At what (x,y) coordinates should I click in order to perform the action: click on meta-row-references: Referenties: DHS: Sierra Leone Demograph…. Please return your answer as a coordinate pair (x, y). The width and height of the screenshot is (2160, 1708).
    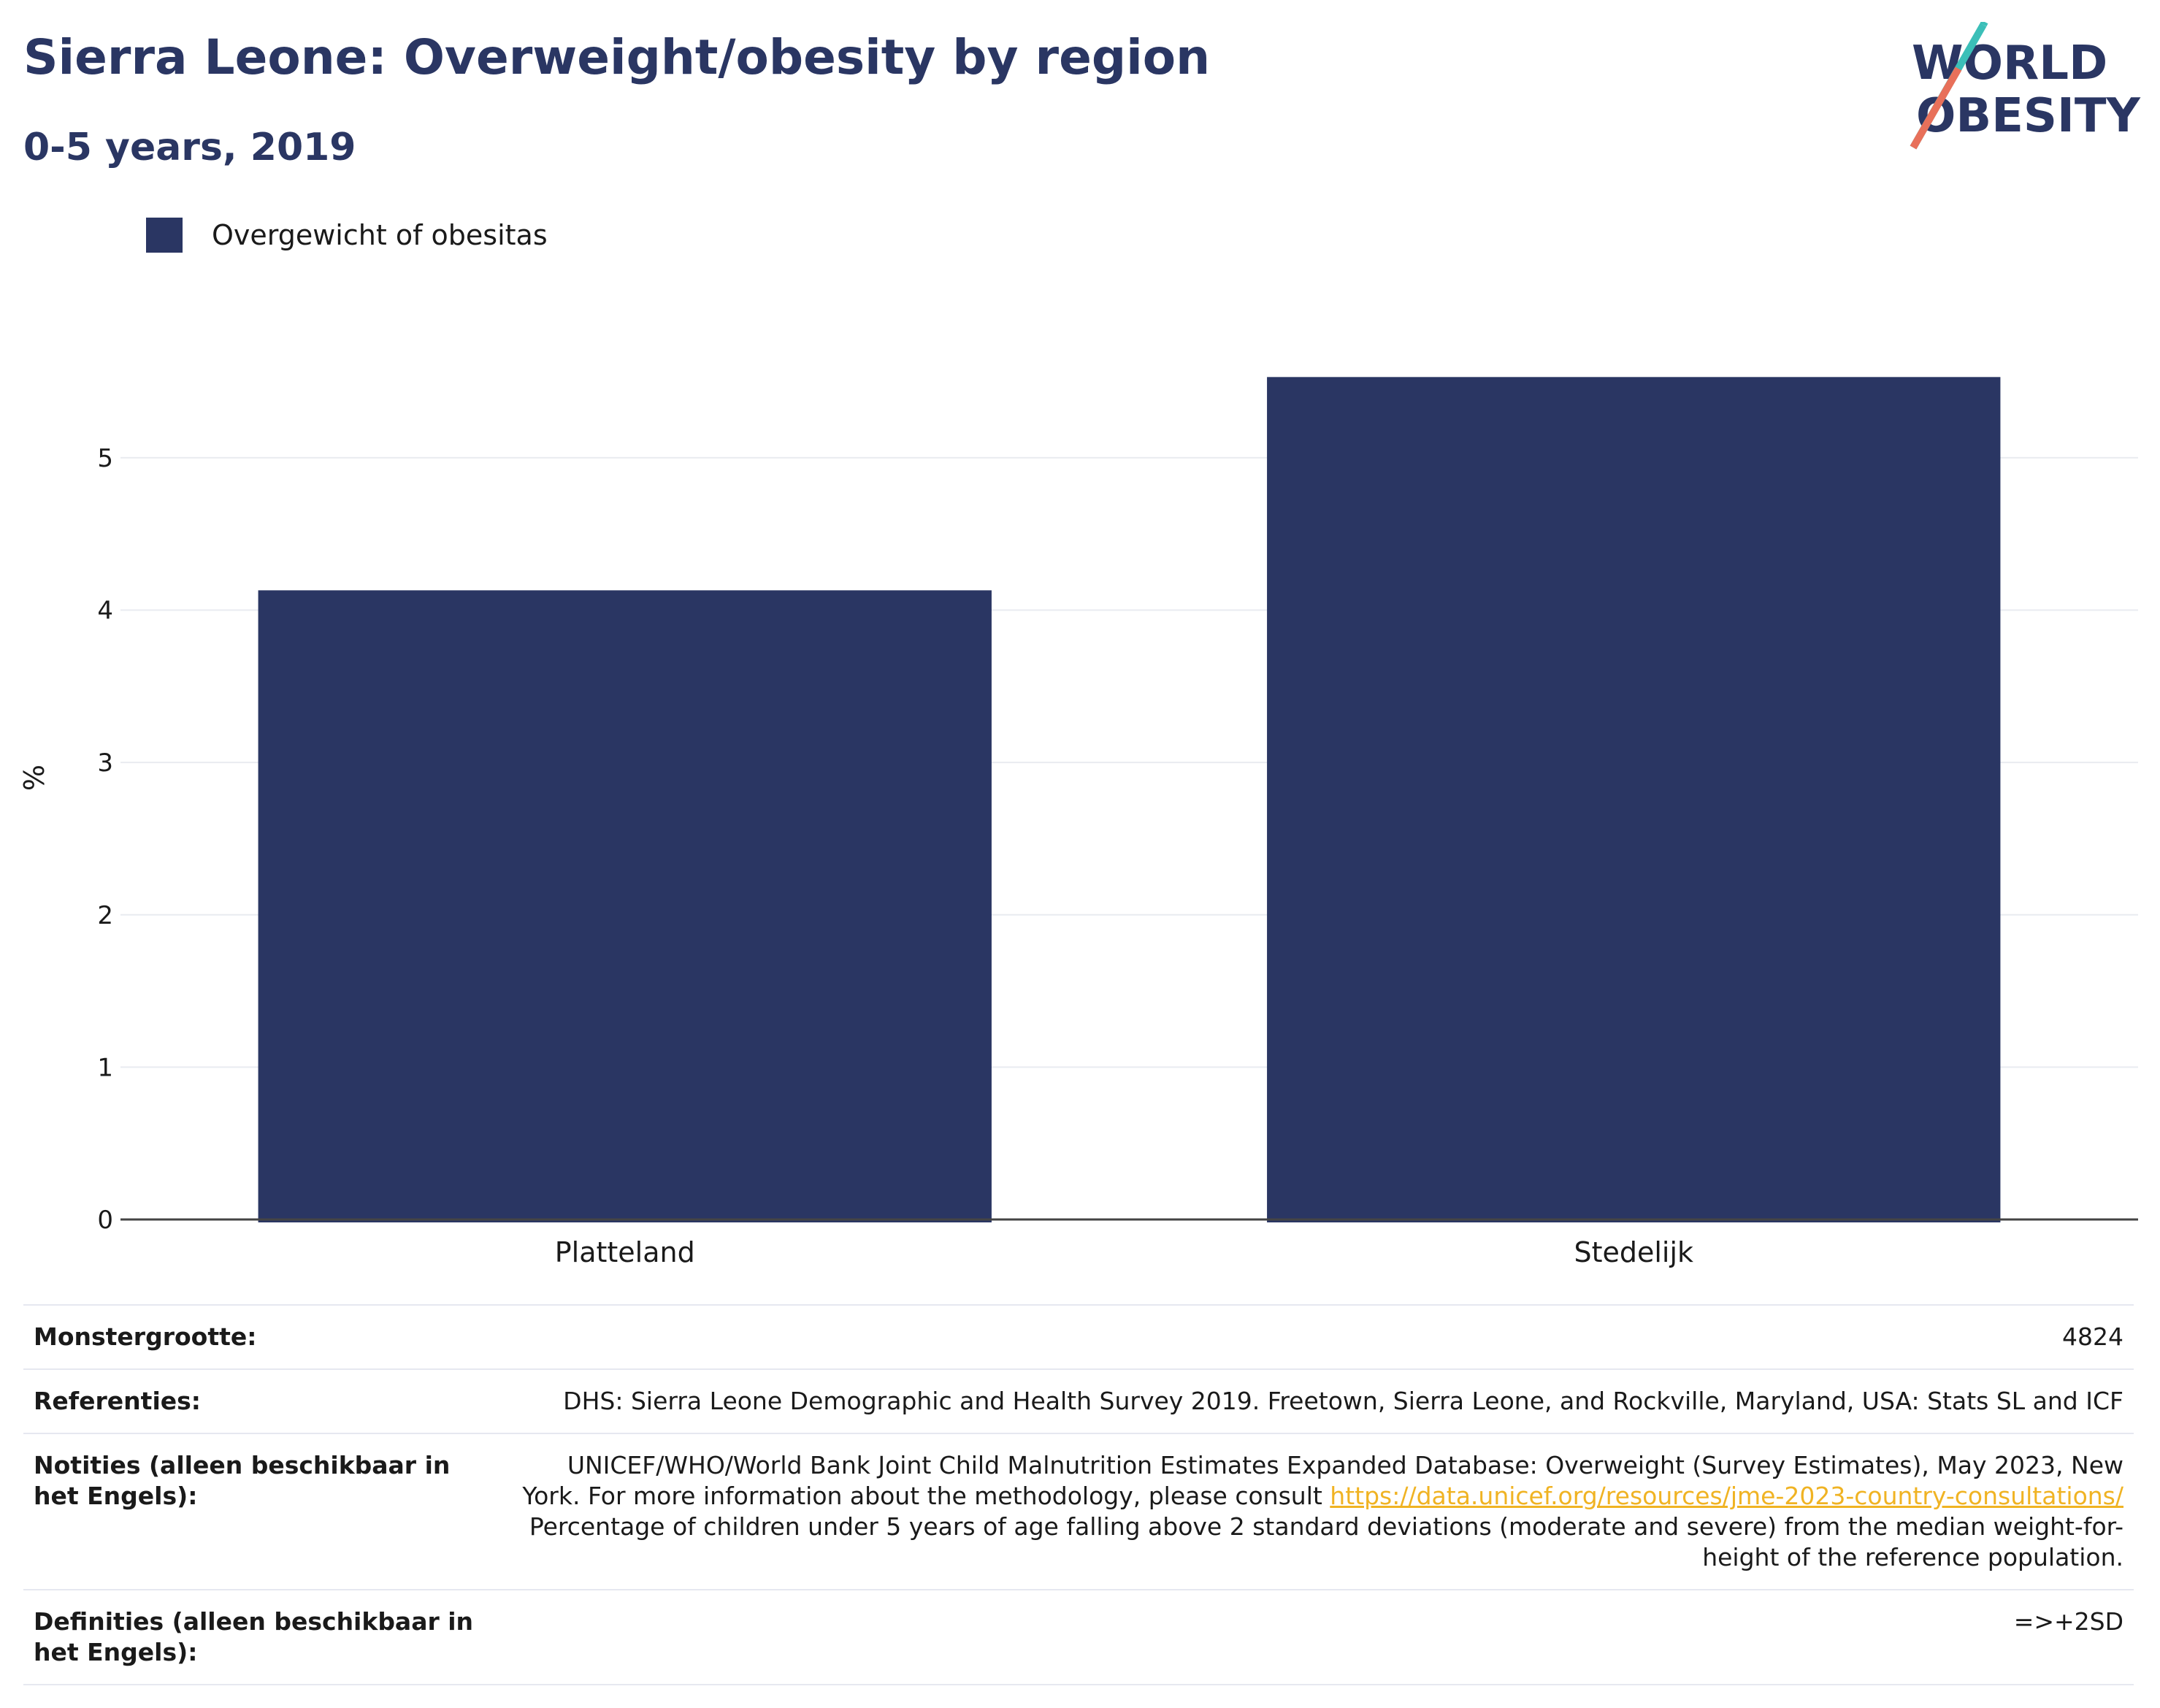
    Looking at the image, I should click on (1078, 1400).